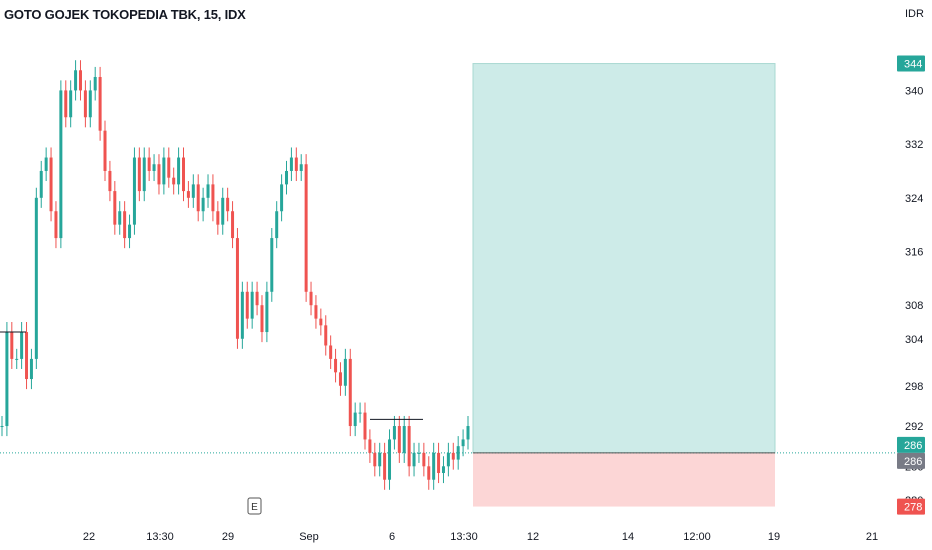  I want to click on x-tick-label: 29, so click(228, 537).